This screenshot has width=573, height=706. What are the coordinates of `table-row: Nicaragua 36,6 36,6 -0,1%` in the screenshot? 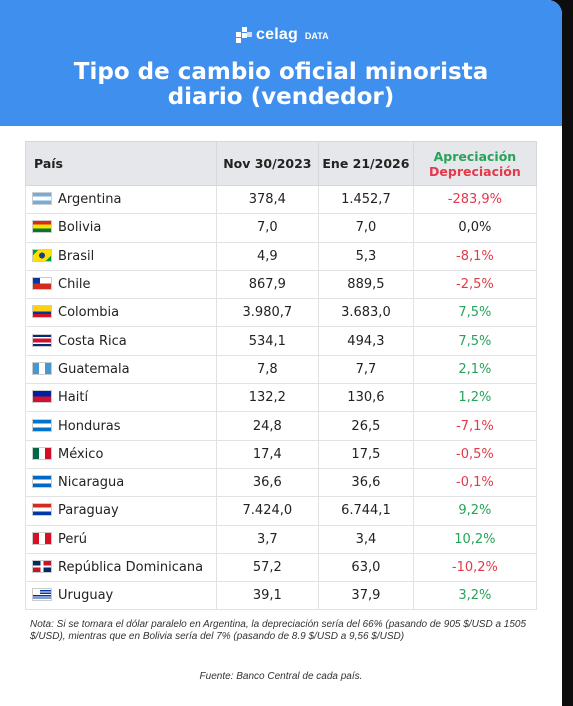 It's located at (281, 482).